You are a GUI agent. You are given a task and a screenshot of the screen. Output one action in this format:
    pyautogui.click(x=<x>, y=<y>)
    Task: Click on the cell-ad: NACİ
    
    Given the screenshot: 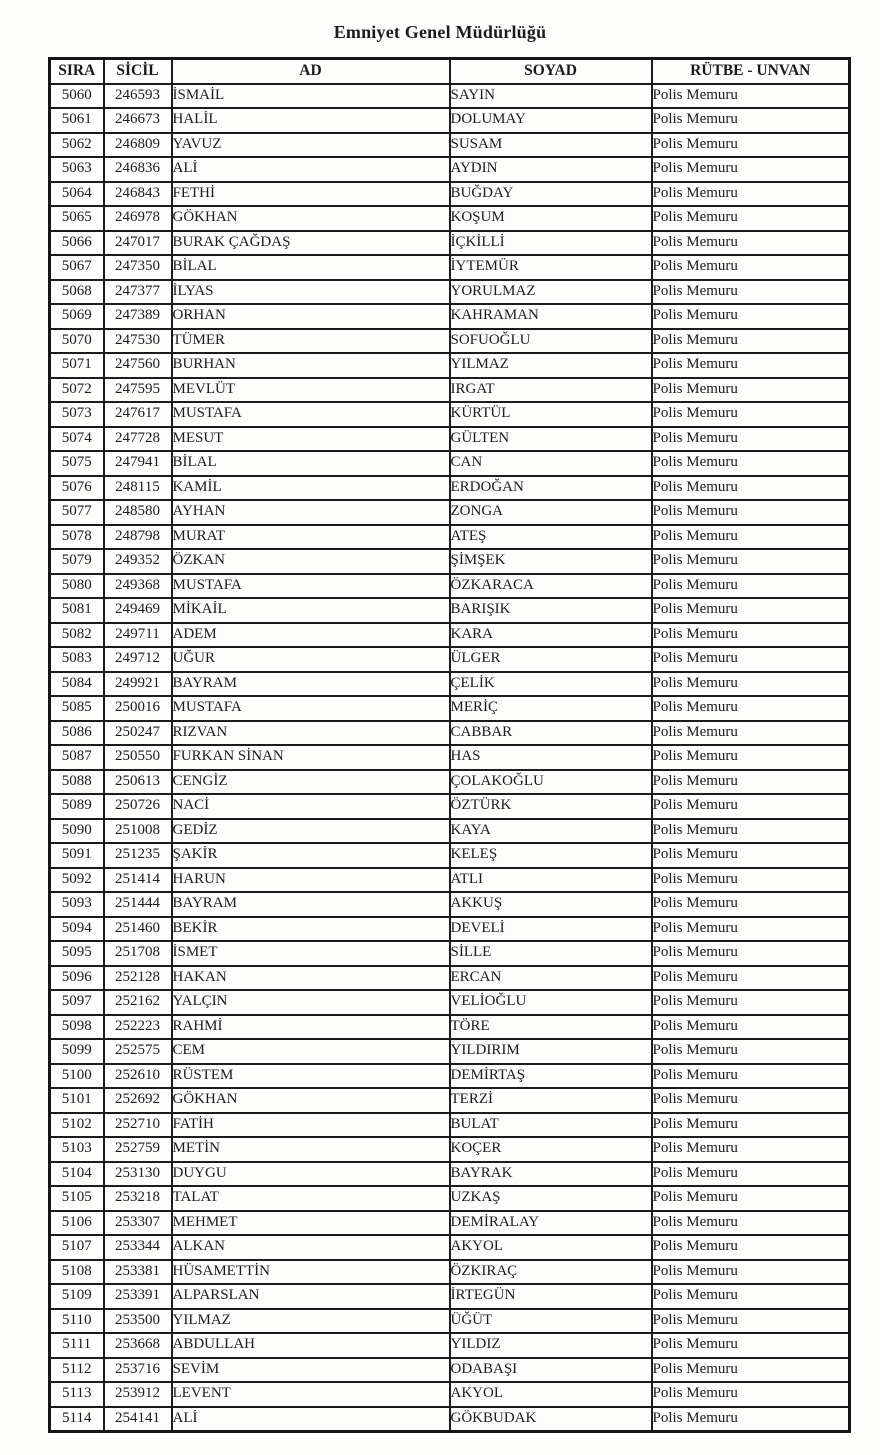 What is the action you would take?
    pyautogui.click(x=310, y=806)
    